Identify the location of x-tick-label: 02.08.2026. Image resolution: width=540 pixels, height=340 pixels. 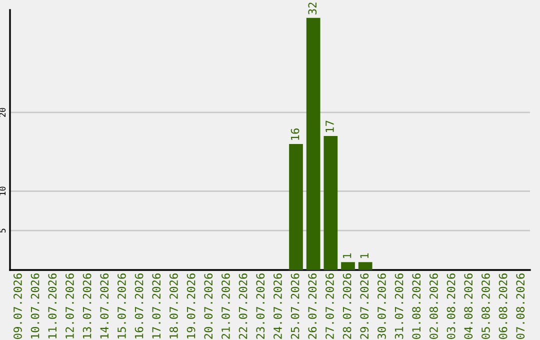
(434, 306).